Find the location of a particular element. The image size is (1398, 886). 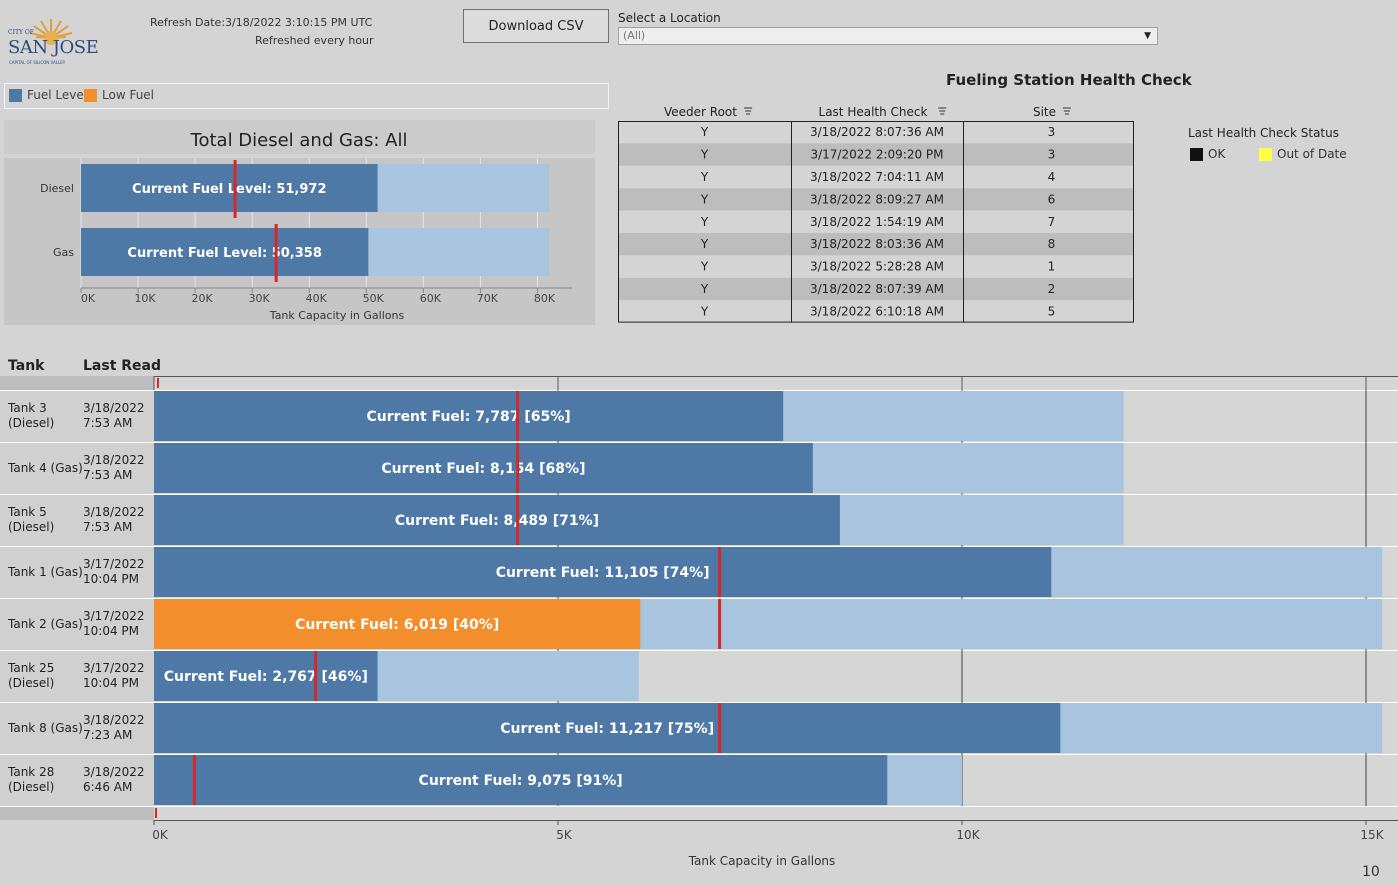

tank-top-band is located at coordinates (77, 383).